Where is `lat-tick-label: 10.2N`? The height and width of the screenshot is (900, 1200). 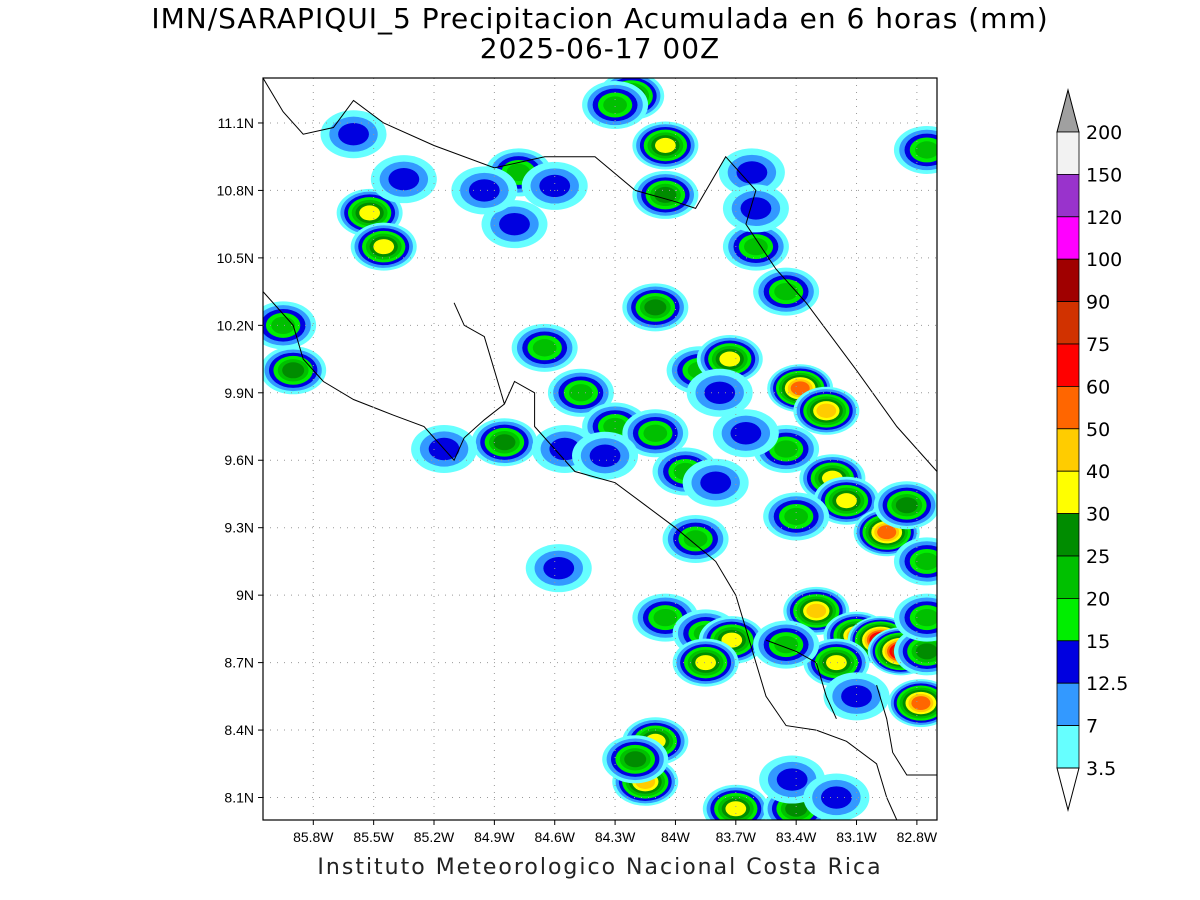 lat-tick-label: 10.2N is located at coordinates (235, 325).